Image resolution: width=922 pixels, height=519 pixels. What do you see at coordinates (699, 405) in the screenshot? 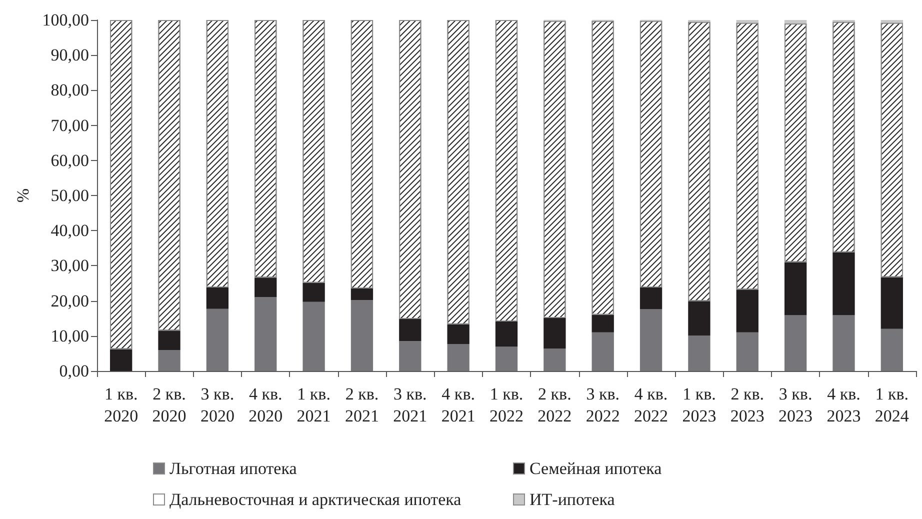
I see `x-tick-label: 1 кв. 2023` at bounding box center [699, 405].